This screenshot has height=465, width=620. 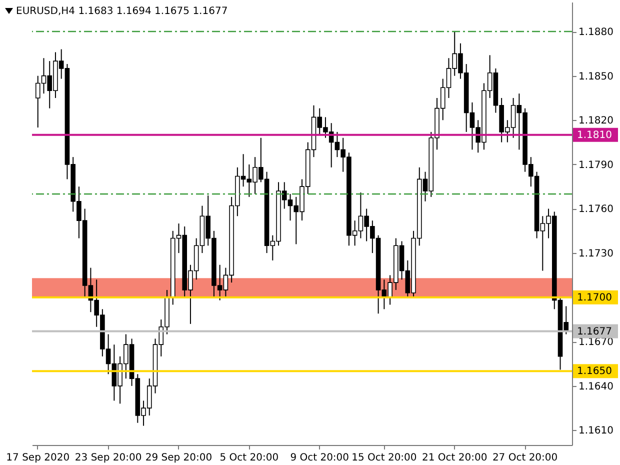 I want to click on y-tick-label: 1.1790, so click(x=596, y=165).